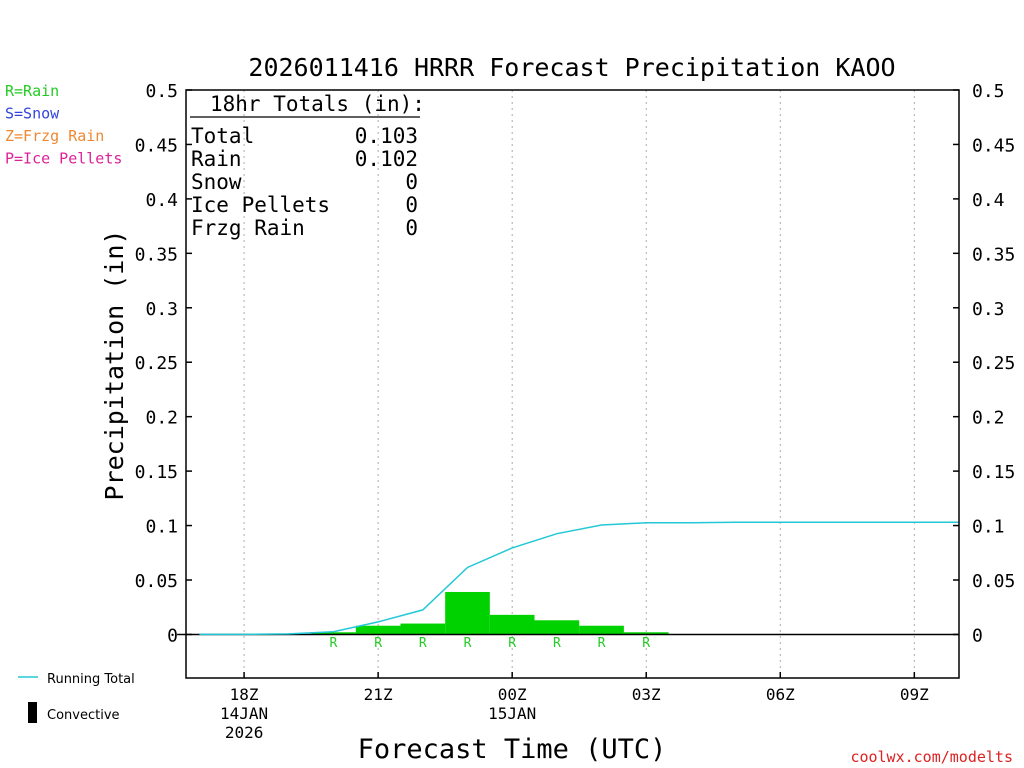  Describe the element at coordinates (222, 136) in the screenshot. I see `totals-row-label: Total` at that location.